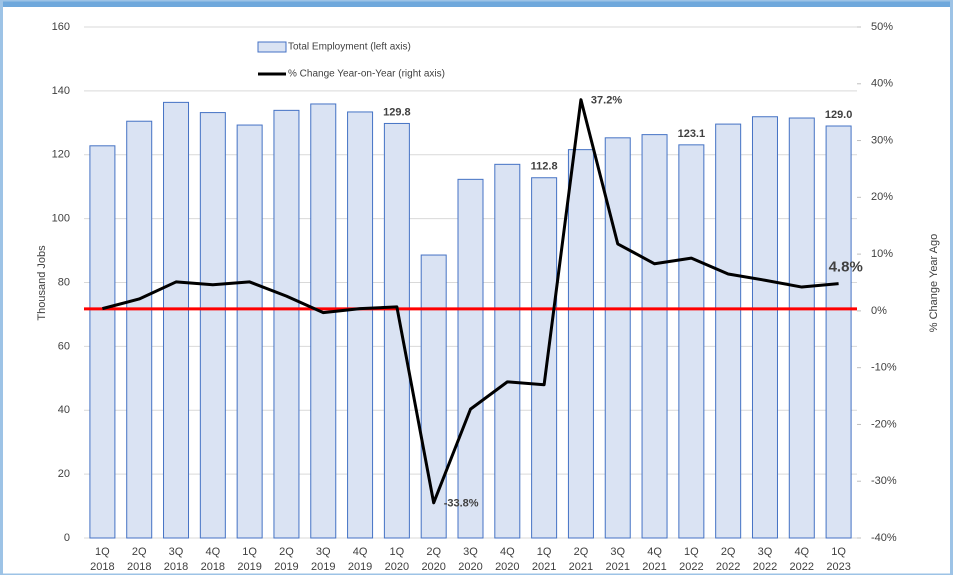 The width and height of the screenshot is (953, 575). What do you see at coordinates (882, 254) in the screenshot?
I see `y2-tick-label: 10%` at bounding box center [882, 254].